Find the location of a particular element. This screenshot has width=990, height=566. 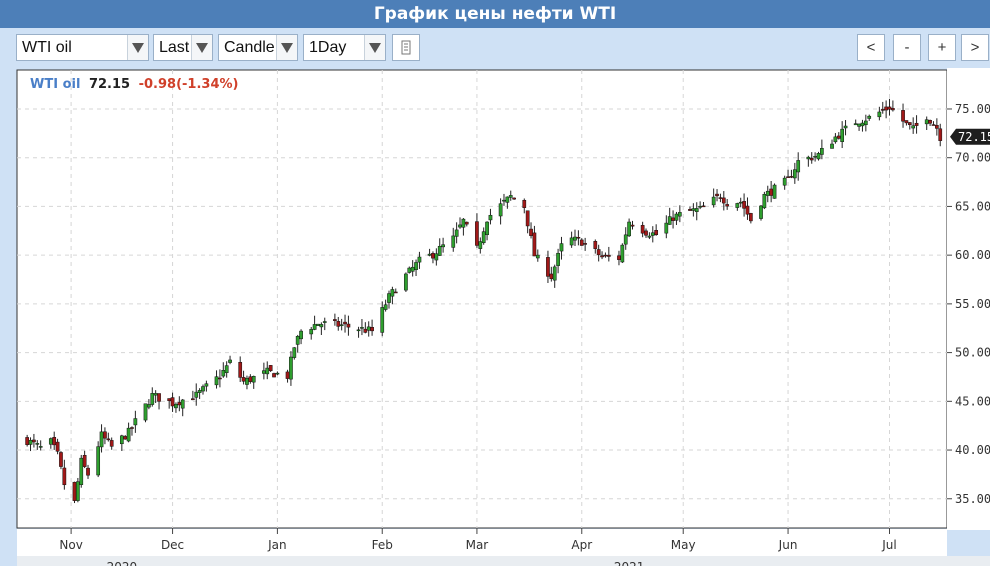

y-tick-label: 65.00 is located at coordinates (972, 206).